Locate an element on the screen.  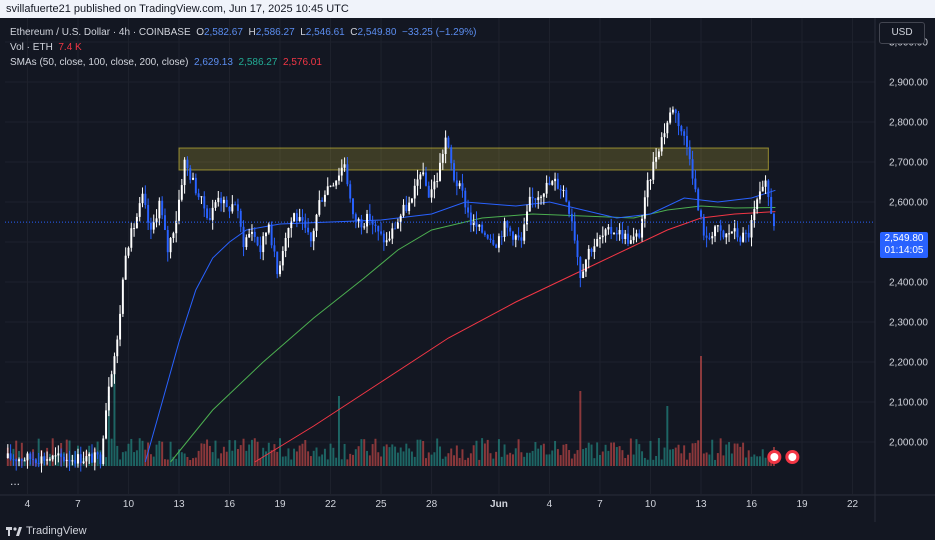
sma-label: SMAs (50, close, 100, close, 200, close) is located at coordinates (99, 62).